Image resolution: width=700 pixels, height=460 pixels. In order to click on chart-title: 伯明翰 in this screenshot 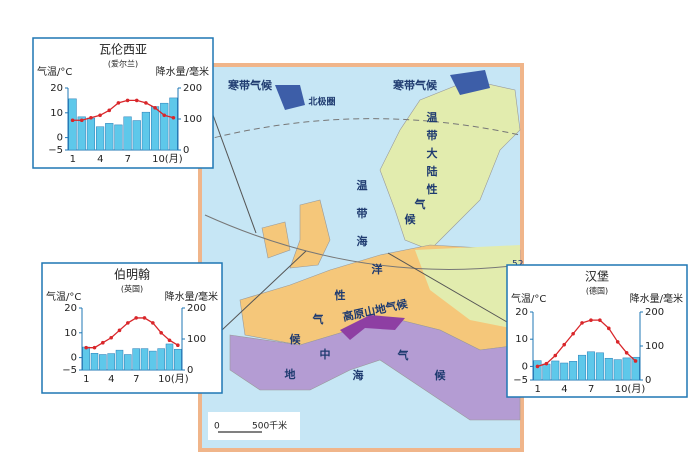, I will do `click(132, 274)`.